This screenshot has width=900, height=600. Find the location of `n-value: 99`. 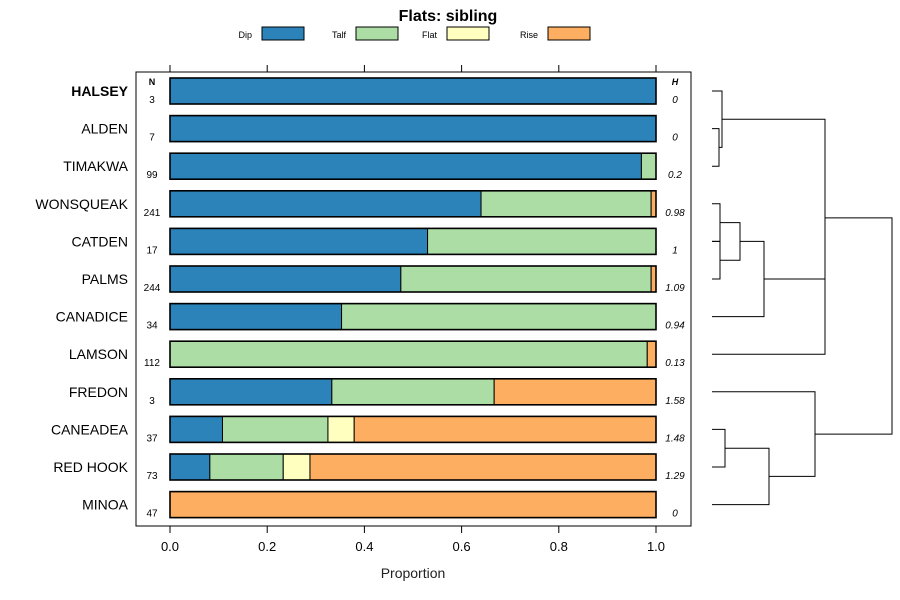

n-value: 99 is located at coordinates (152, 175).